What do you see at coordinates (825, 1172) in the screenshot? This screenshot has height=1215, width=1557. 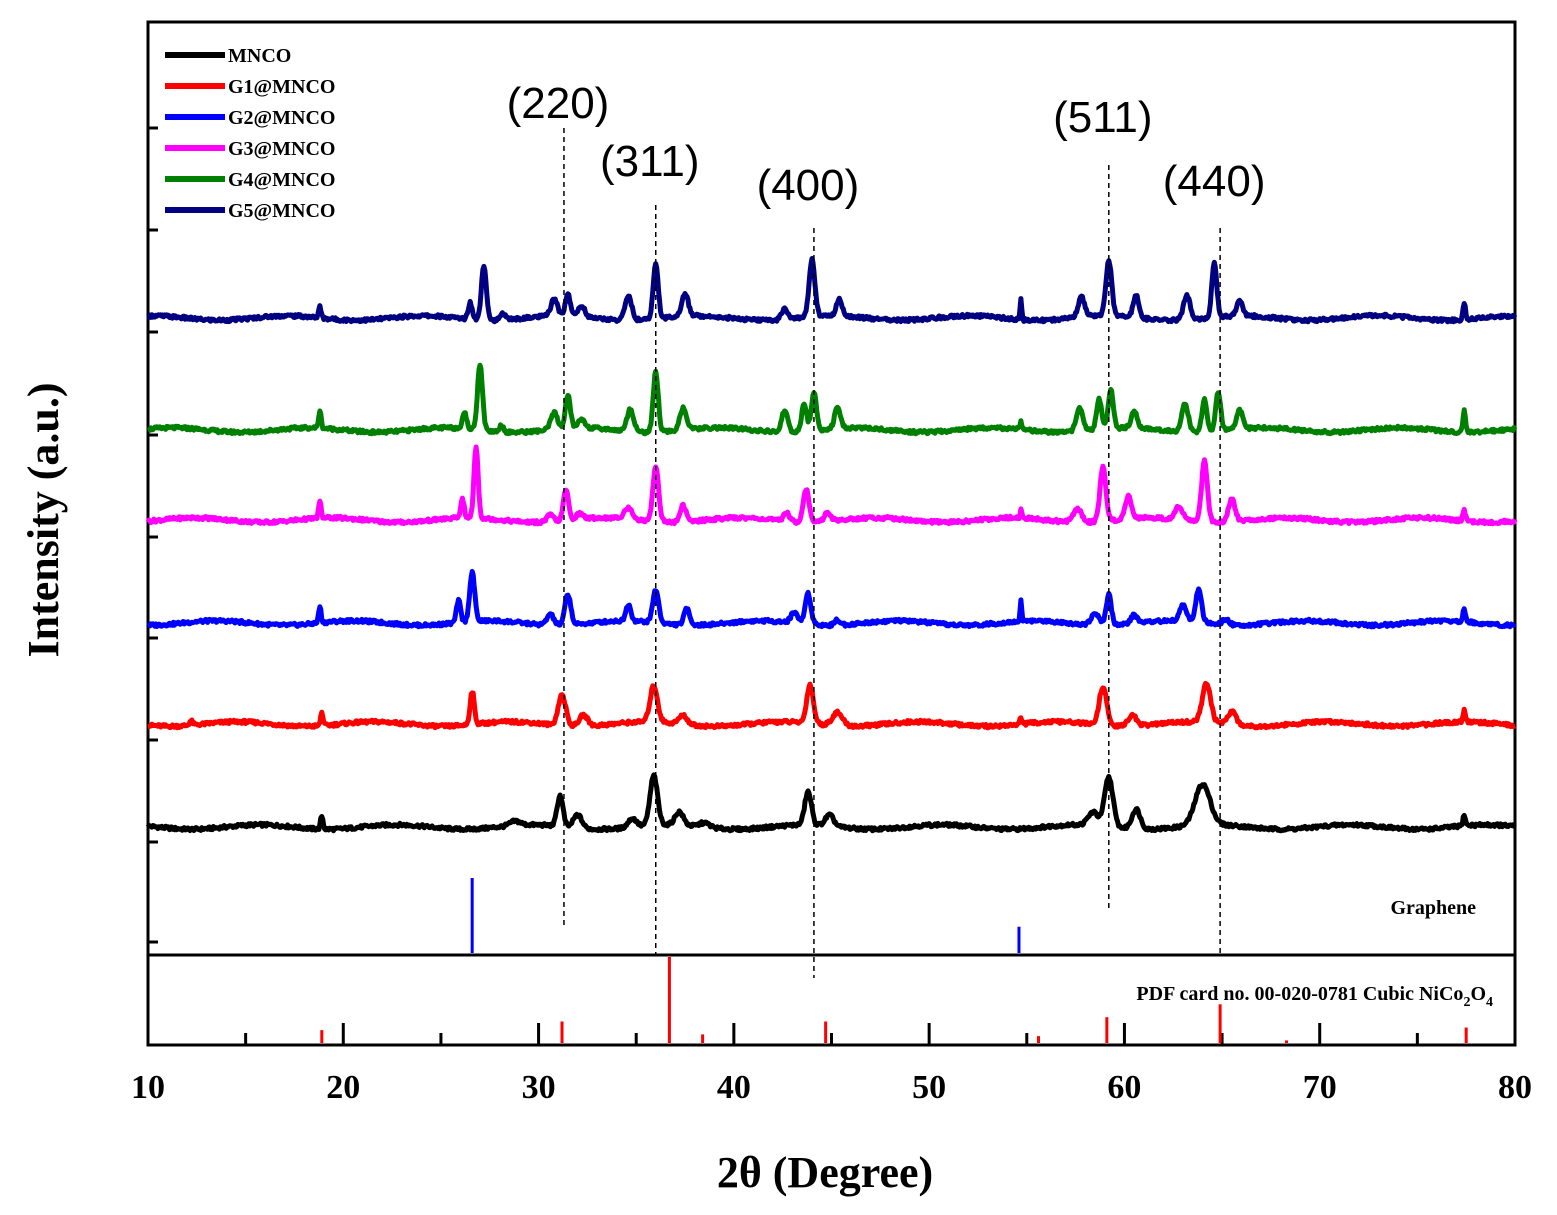 I see `x-axis-title: 2θ (Degree)` at bounding box center [825, 1172].